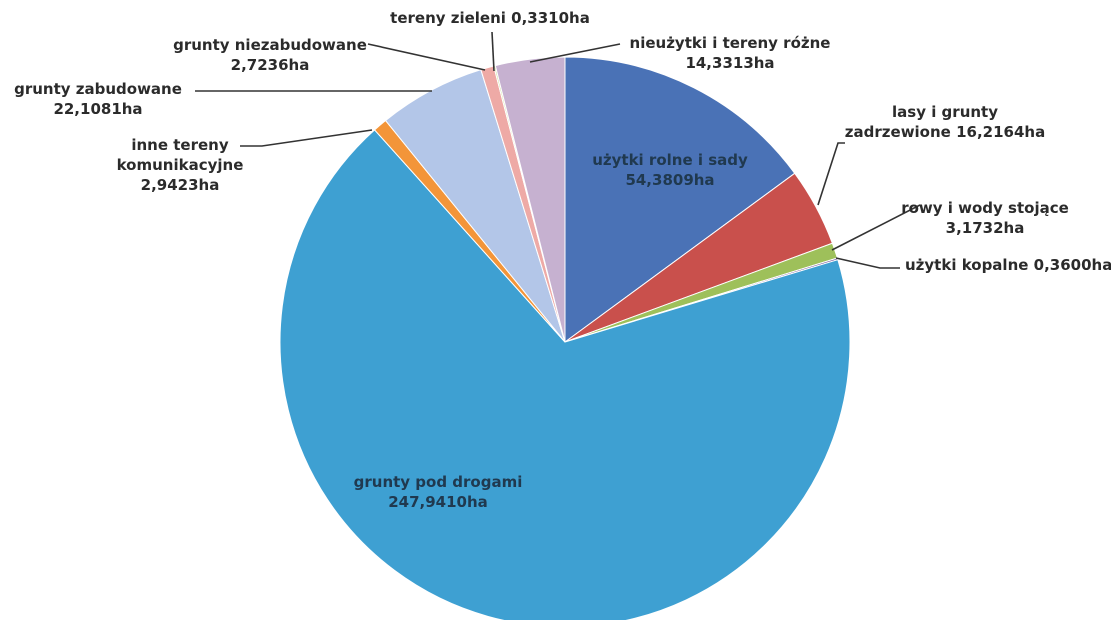  Describe the element at coordinates (985, 208) in the screenshot. I see `slice-label-line: rowy i wody stojące` at that location.